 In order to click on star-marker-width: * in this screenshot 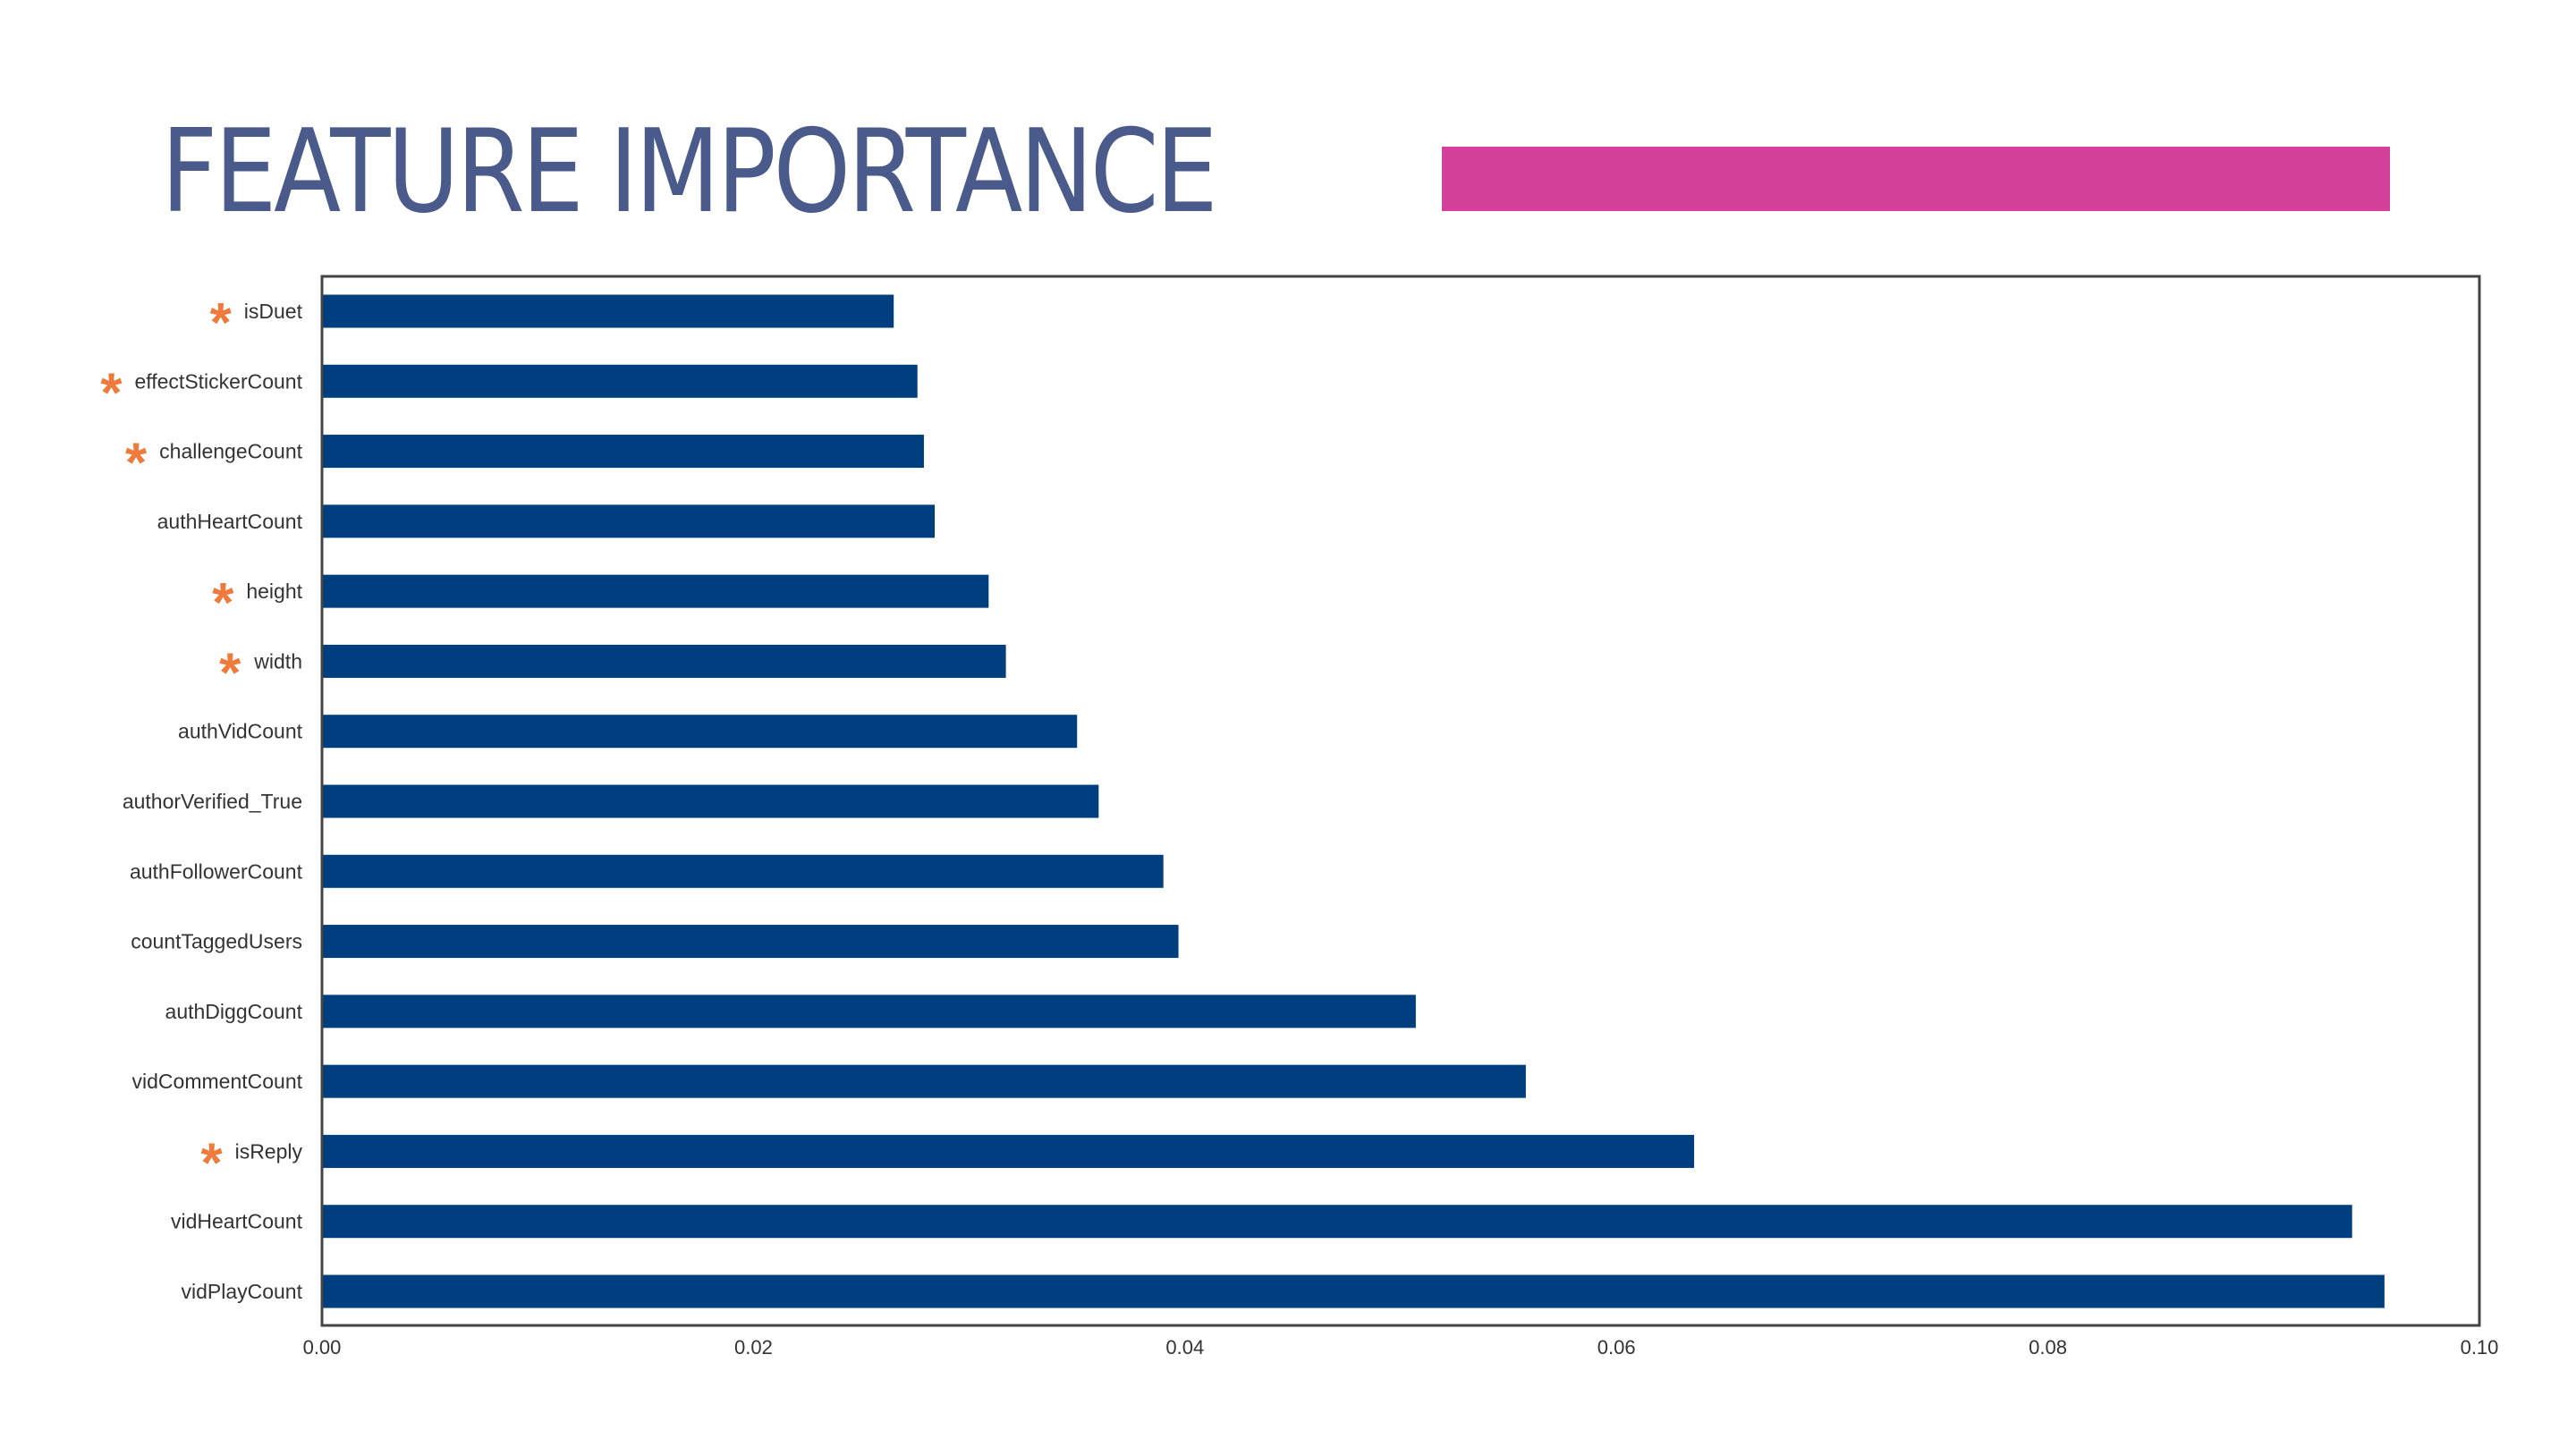, I will do `click(230, 673)`.